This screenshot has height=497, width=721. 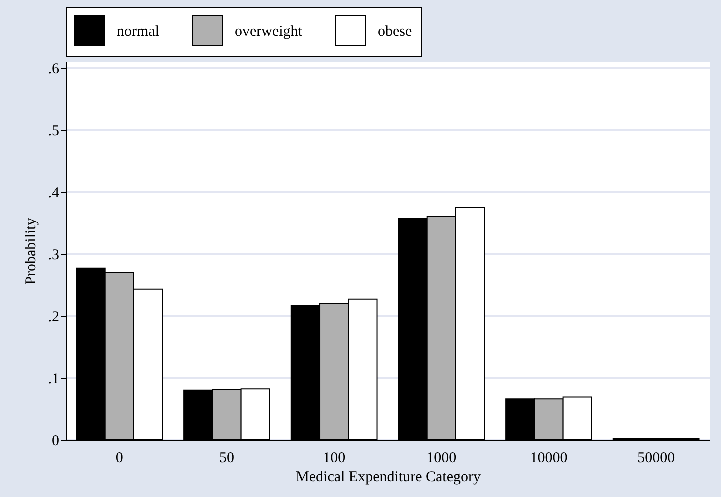 What do you see at coordinates (54, 194) in the screenshot?
I see `y-tick-label: .4` at bounding box center [54, 194].